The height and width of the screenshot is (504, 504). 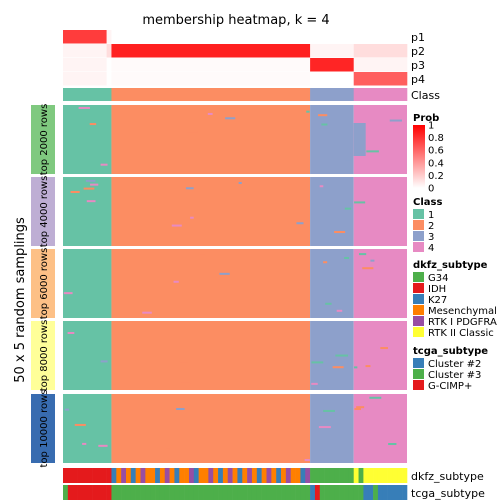 I want to click on dkfz-legend-label: RTK II Classic, so click(x=461, y=333).